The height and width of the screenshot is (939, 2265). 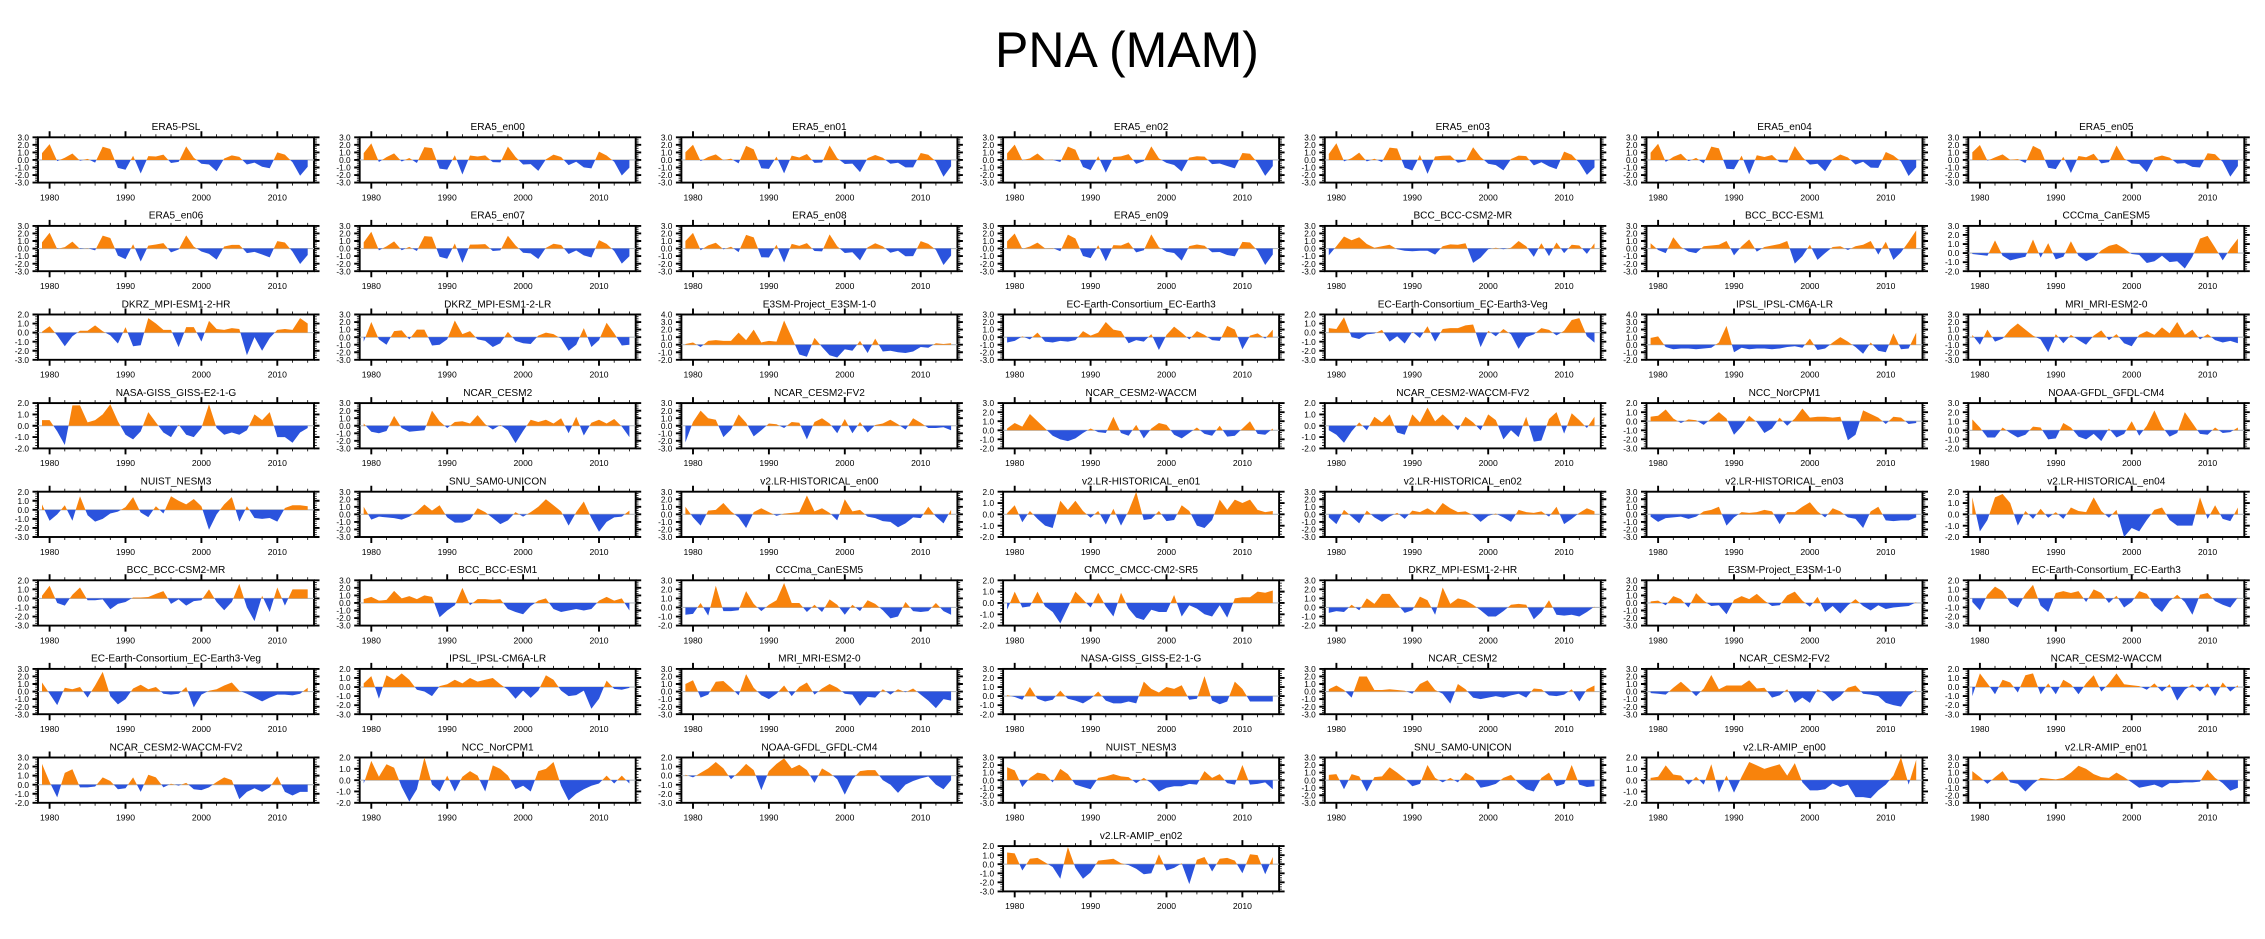 What do you see at coordinates (820, 570) in the screenshot?
I see `svg-text: CCCma_CanESM5` at bounding box center [820, 570].